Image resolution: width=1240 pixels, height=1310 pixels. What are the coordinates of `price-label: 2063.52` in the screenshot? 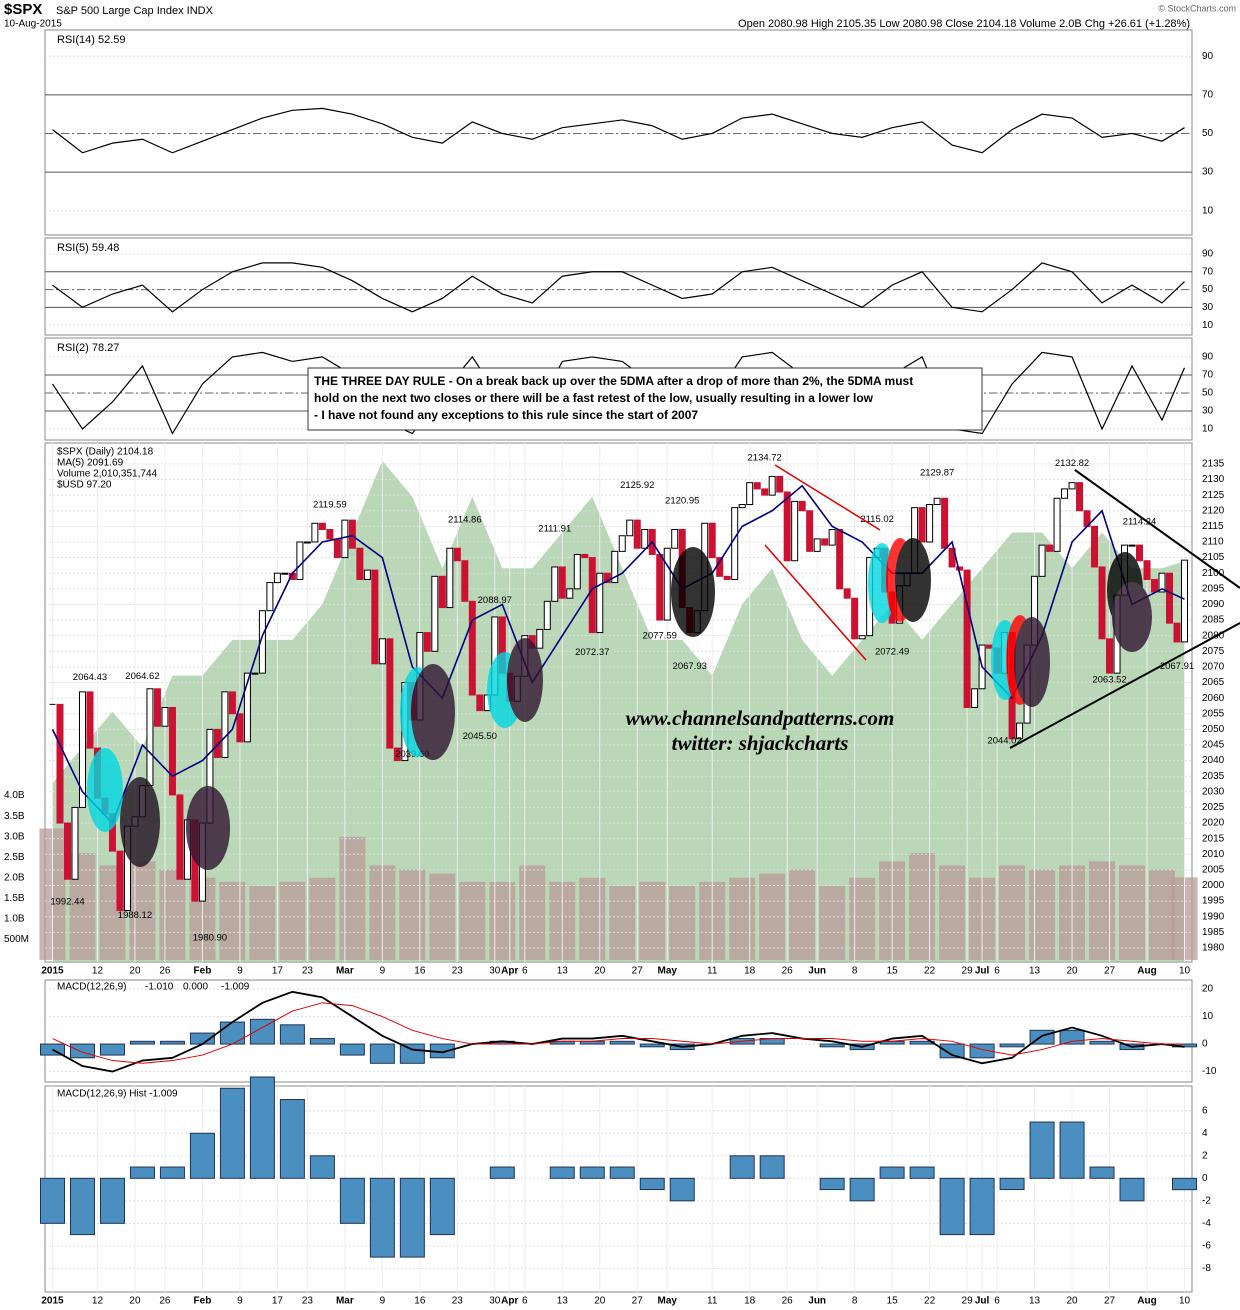 It's located at (1109, 680).